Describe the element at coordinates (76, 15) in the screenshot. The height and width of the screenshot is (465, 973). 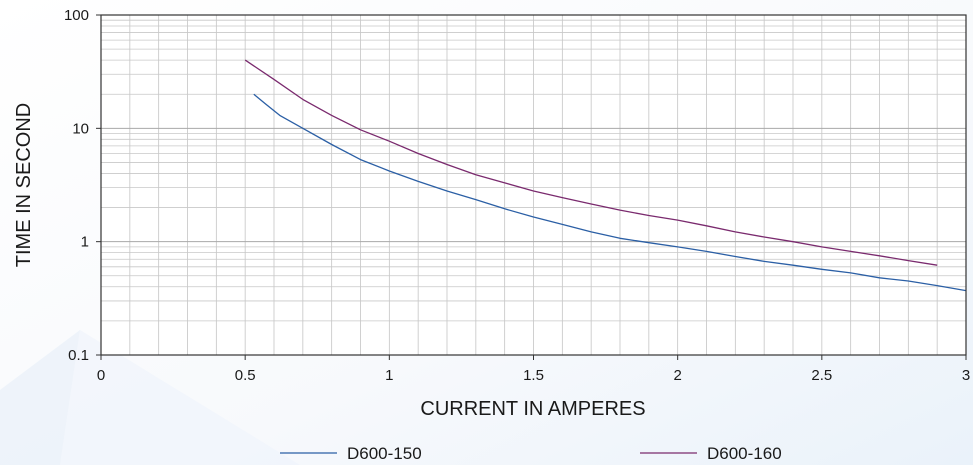
I see `y-tick-label: 100` at that location.